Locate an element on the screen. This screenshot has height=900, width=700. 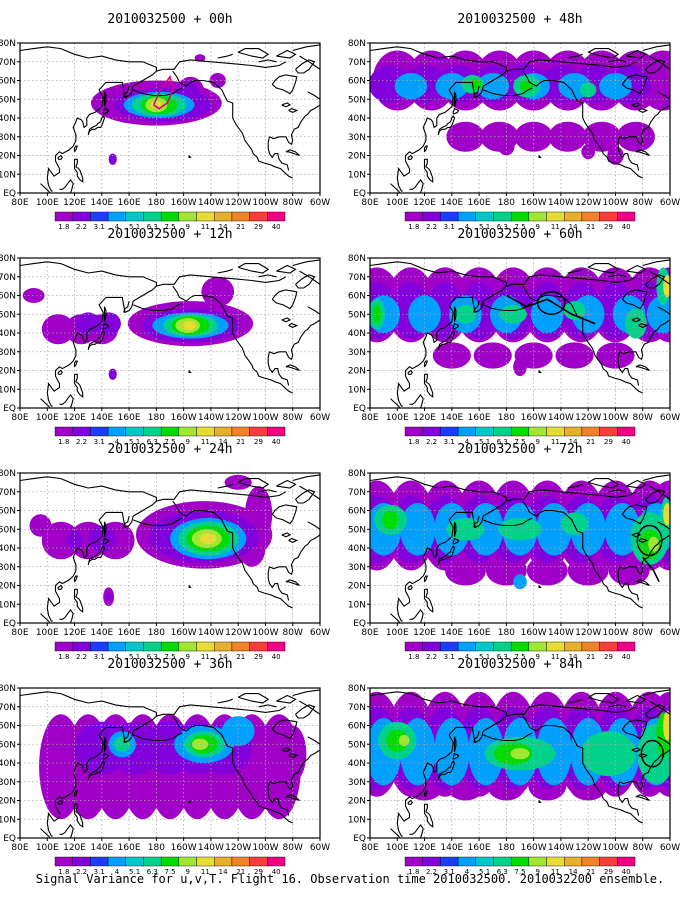
colorbar-tick-label: 1.8 is located at coordinates (413, 872).